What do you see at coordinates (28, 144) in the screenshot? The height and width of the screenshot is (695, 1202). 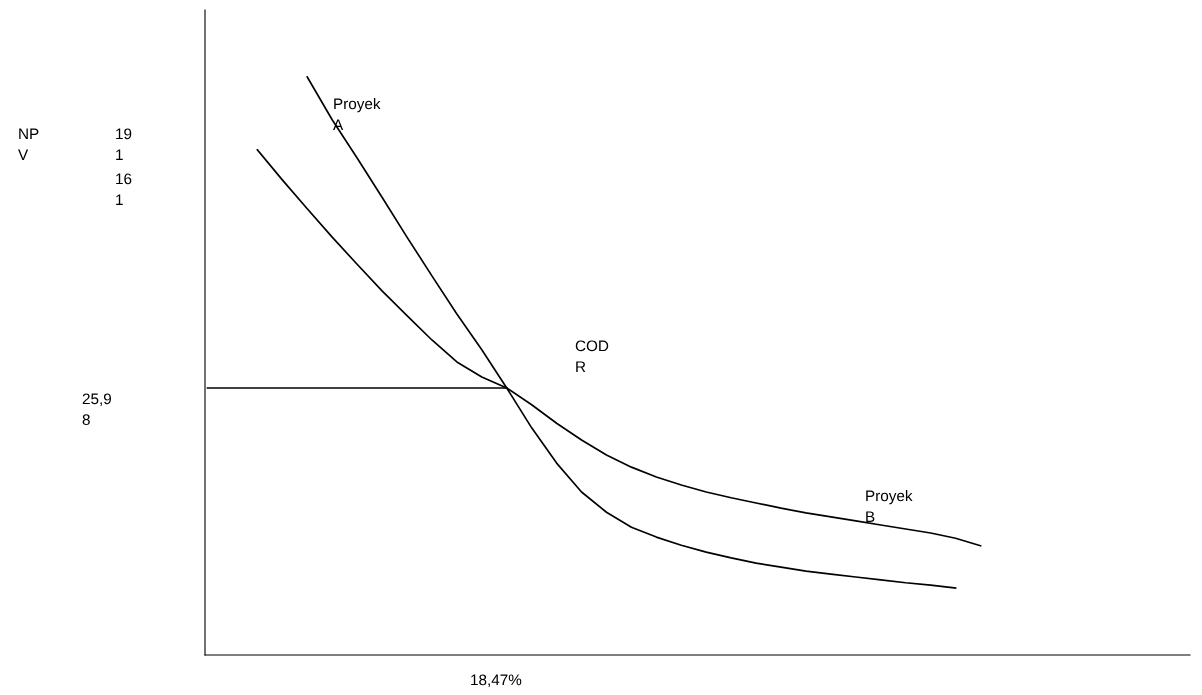 I see `text: NP V` at bounding box center [28, 144].